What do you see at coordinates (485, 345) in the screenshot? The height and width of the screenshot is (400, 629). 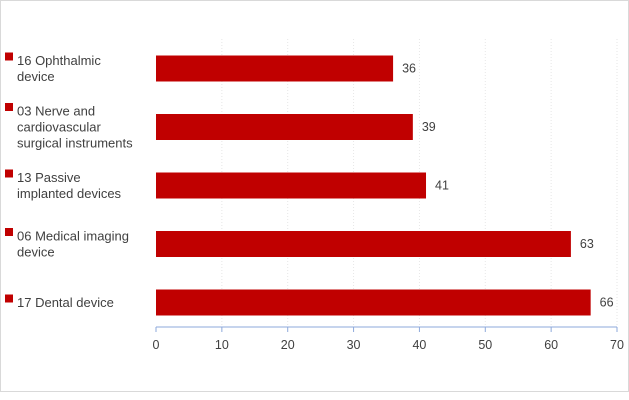 I see `x-tick-label: 50` at bounding box center [485, 345].